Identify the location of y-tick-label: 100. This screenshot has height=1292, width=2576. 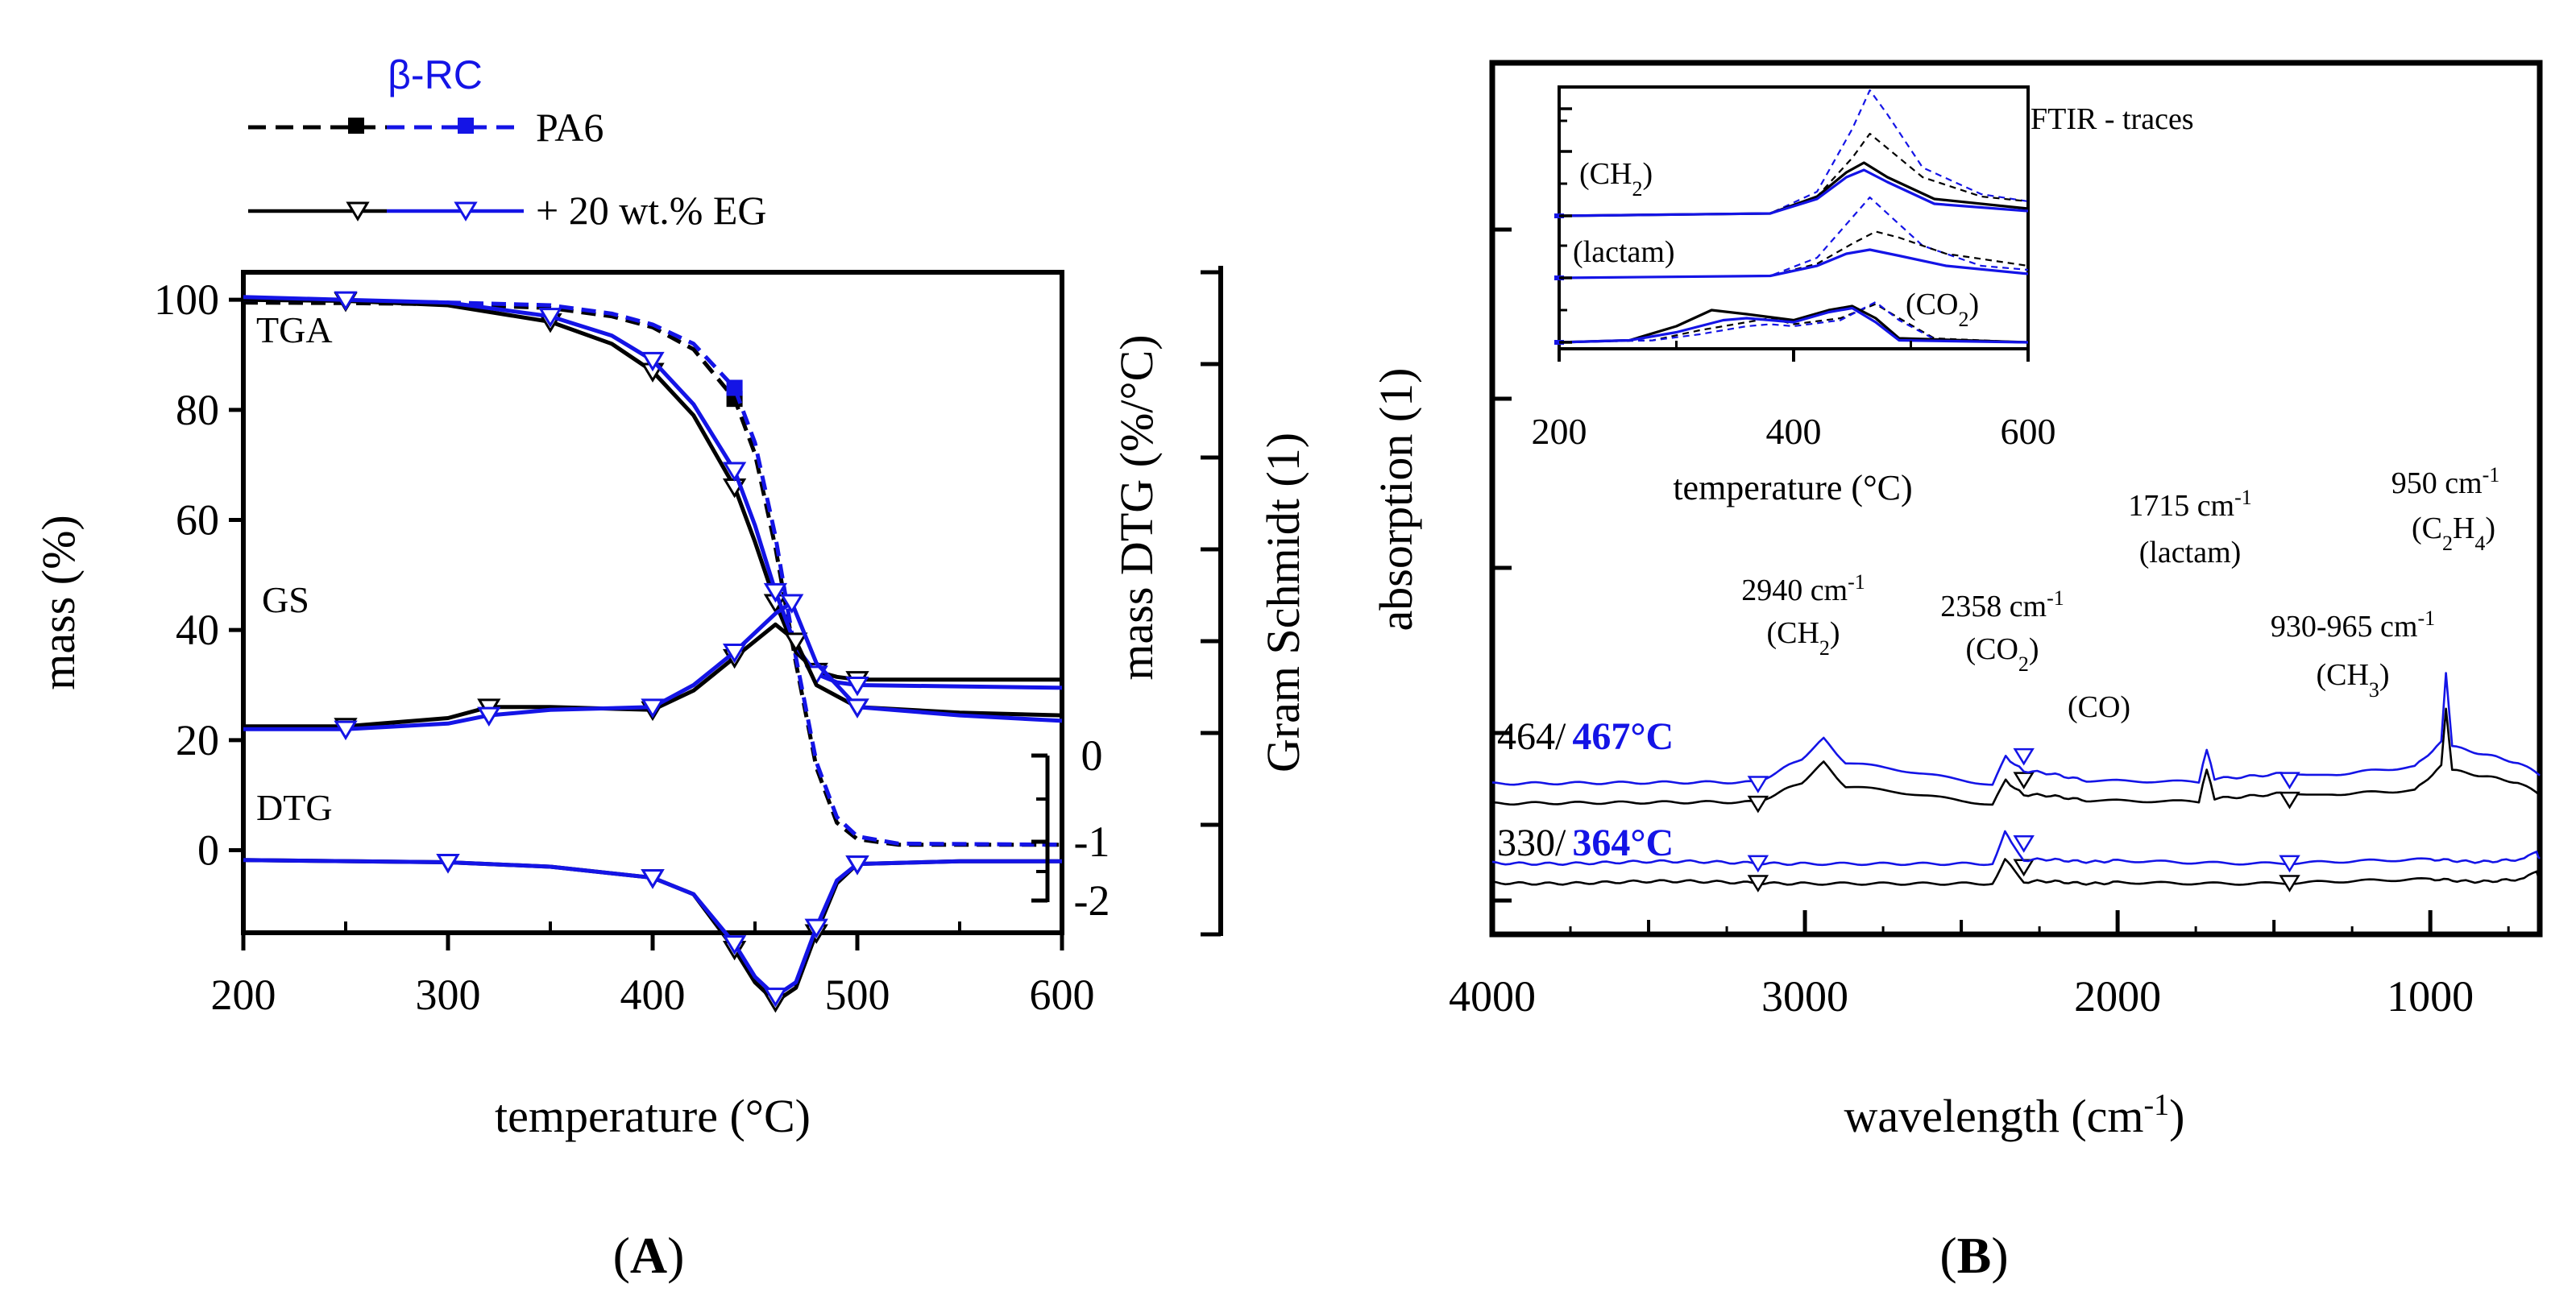
(186, 299).